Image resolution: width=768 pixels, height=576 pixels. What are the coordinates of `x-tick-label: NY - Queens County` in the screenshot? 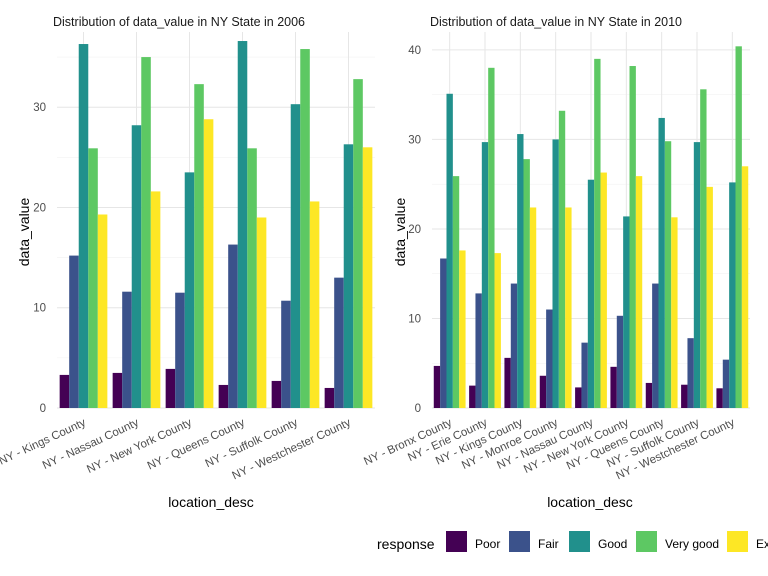 It's located at (196, 445).